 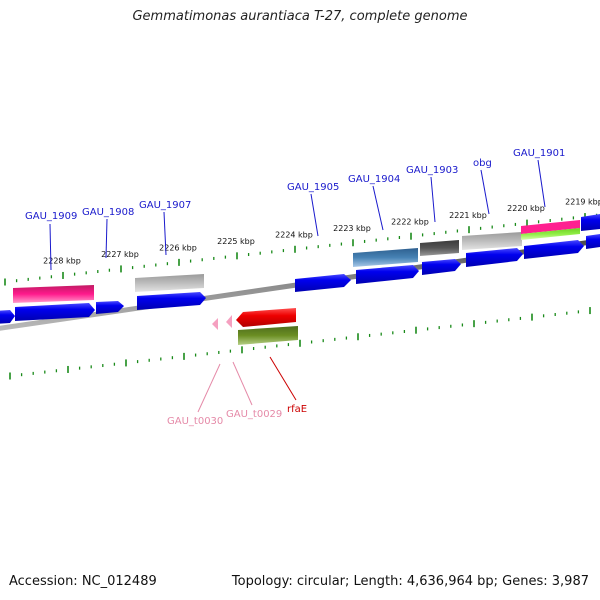 I want to click on gene-label: obg, so click(x=482, y=163).